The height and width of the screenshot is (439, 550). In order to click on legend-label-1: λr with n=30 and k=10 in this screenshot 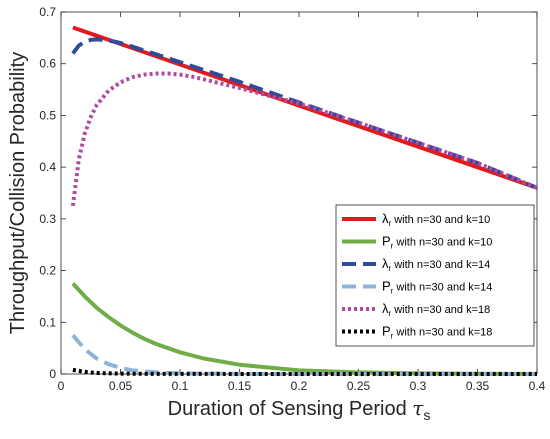, I will do `click(436, 219)`.